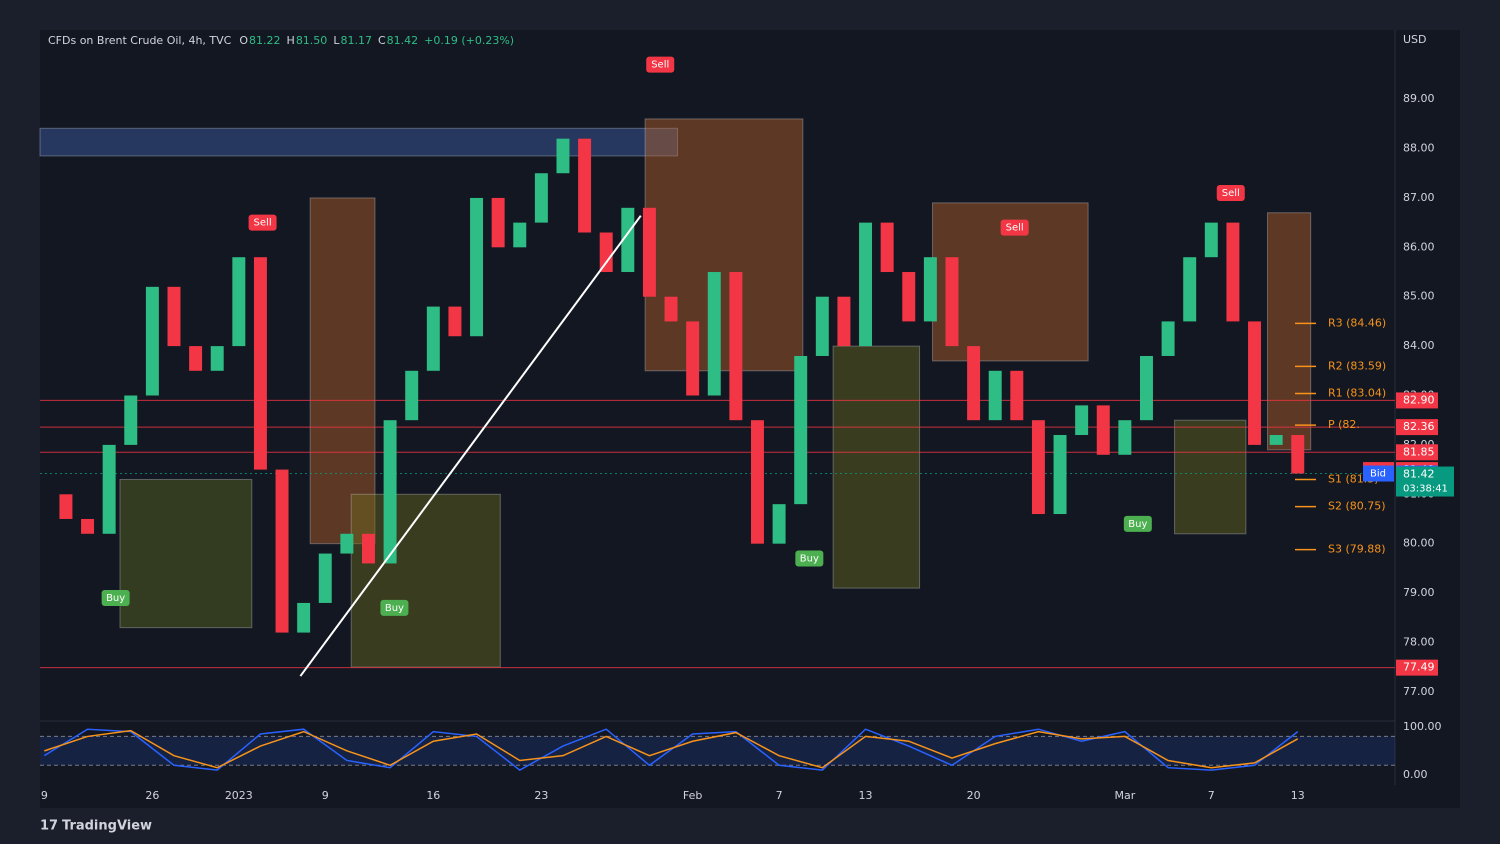 The width and height of the screenshot is (1500, 844). What do you see at coordinates (356, 40) in the screenshot?
I see `ohlc-value: 81.17` at bounding box center [356, 40].